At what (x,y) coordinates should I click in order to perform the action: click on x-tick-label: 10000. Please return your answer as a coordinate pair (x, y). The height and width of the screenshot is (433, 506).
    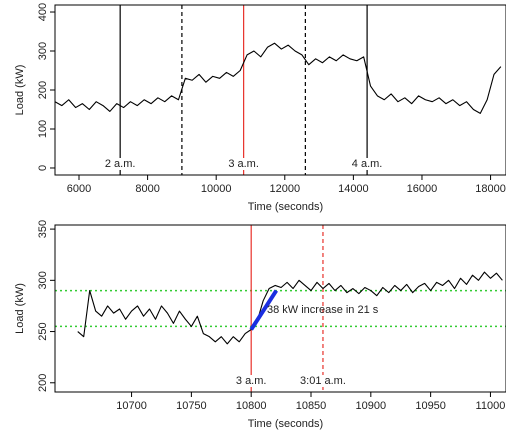
    Looking at the image, I should click on (216, 189).